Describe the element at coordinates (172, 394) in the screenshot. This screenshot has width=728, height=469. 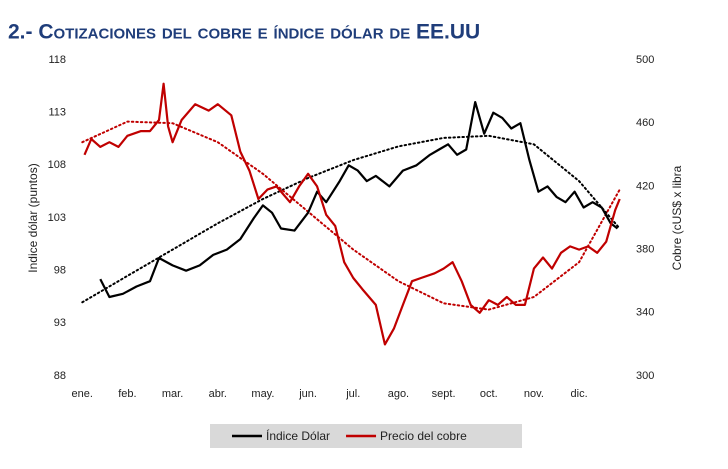
I see `x-tick-label: mar.` at that location.